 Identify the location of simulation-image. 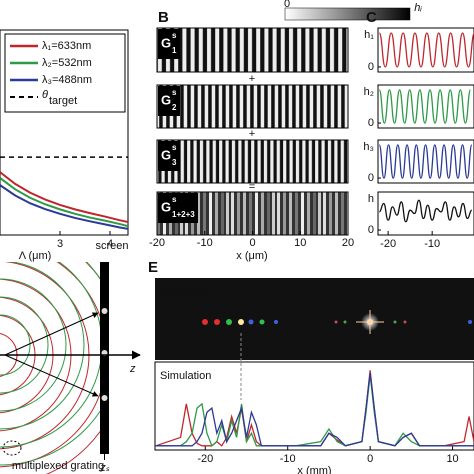
(314, 319).